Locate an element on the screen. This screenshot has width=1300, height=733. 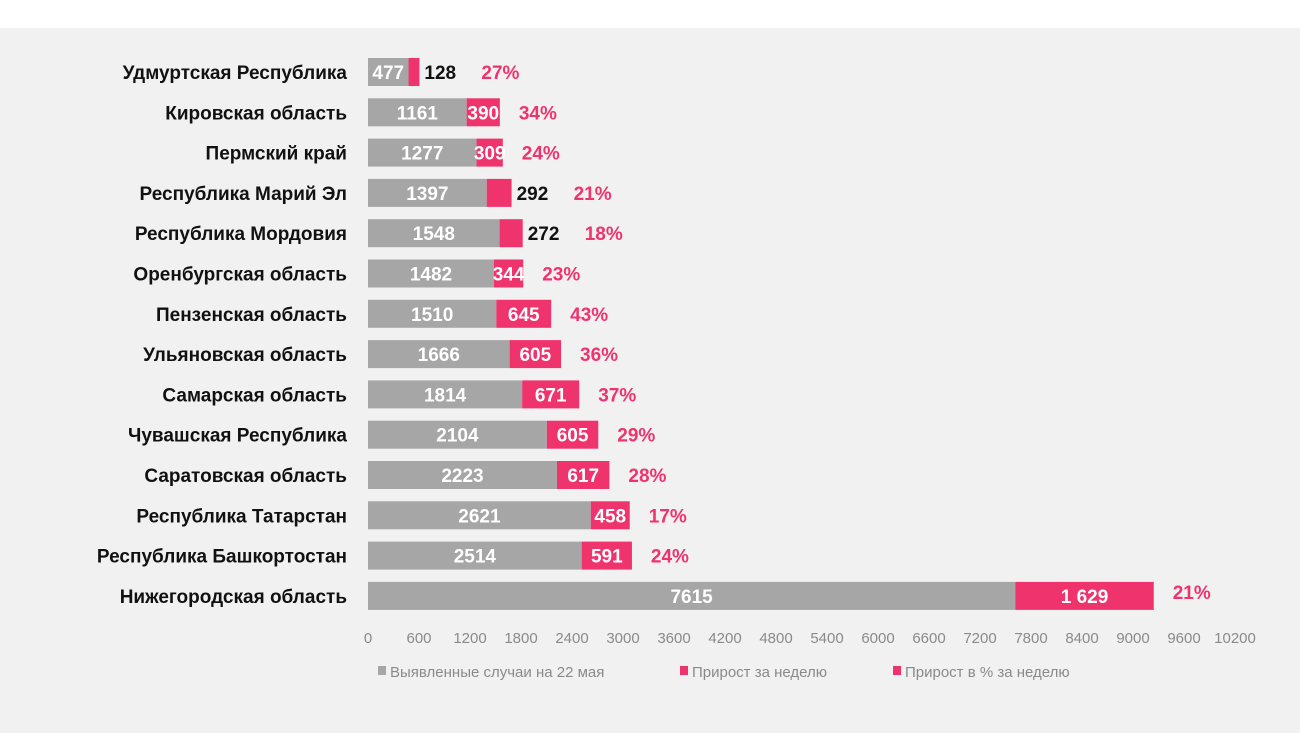
data-label-growth-percent: 43% is located at coordinates (589, 315).